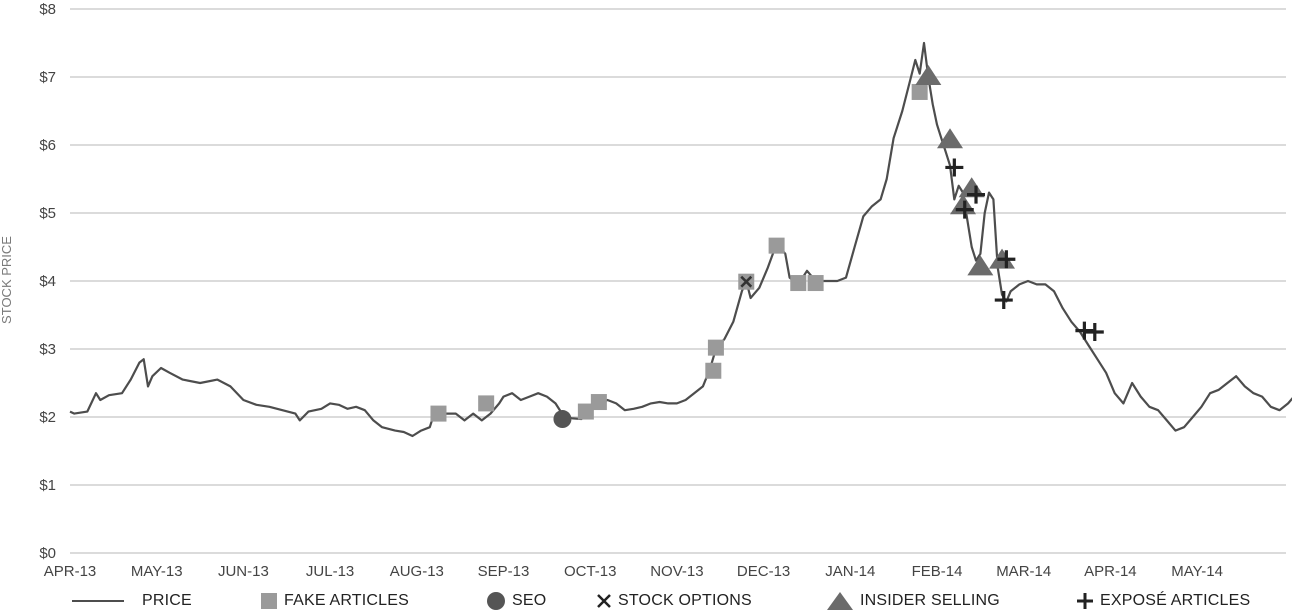 The width and height of the screenshot is (1292, 614). I want to click on legend-label-insider-selling: INSIDER SELLING, so click(930, 600).